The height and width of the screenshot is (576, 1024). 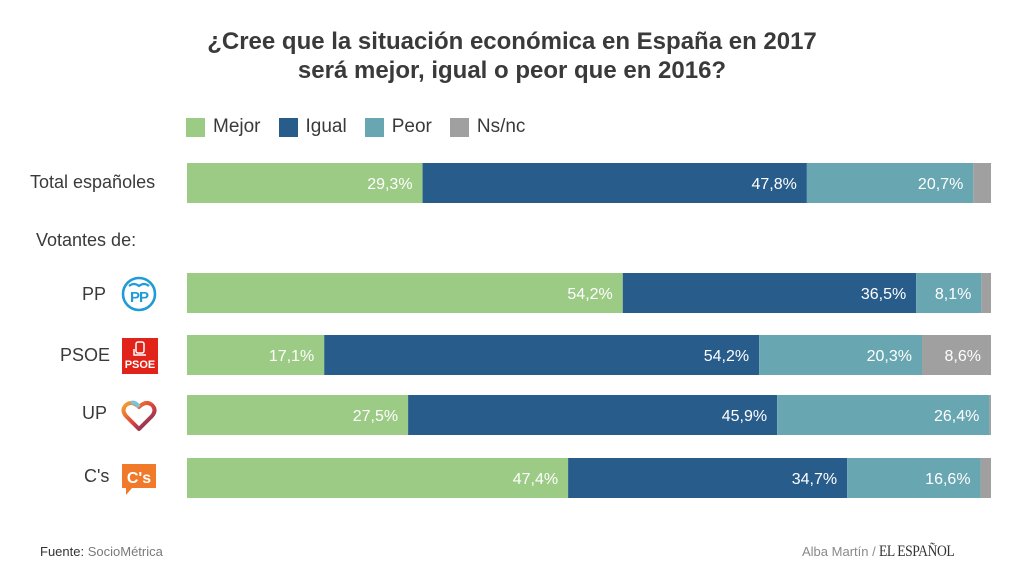 What do you see at coordinates (389, 184) in the screenshot?
I see `data-label-mejor: 29,3%` at bounding box center [389, 184].